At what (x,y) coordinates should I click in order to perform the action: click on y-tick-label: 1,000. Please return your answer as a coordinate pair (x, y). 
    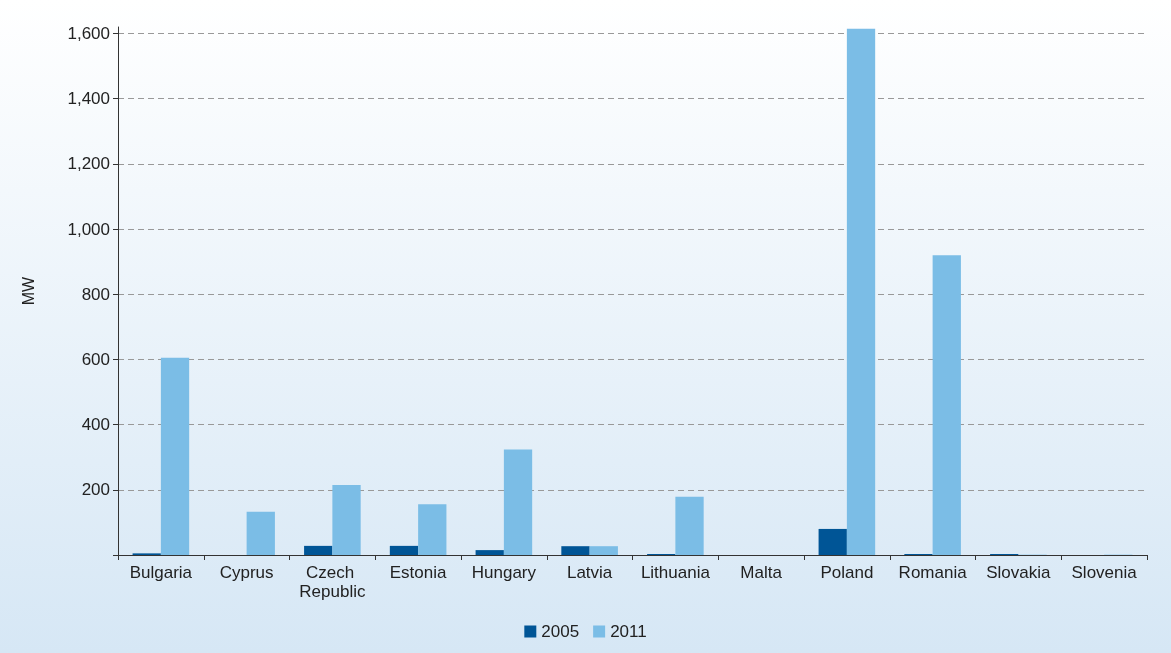
    Looking at the image, I should click on (88, 229).